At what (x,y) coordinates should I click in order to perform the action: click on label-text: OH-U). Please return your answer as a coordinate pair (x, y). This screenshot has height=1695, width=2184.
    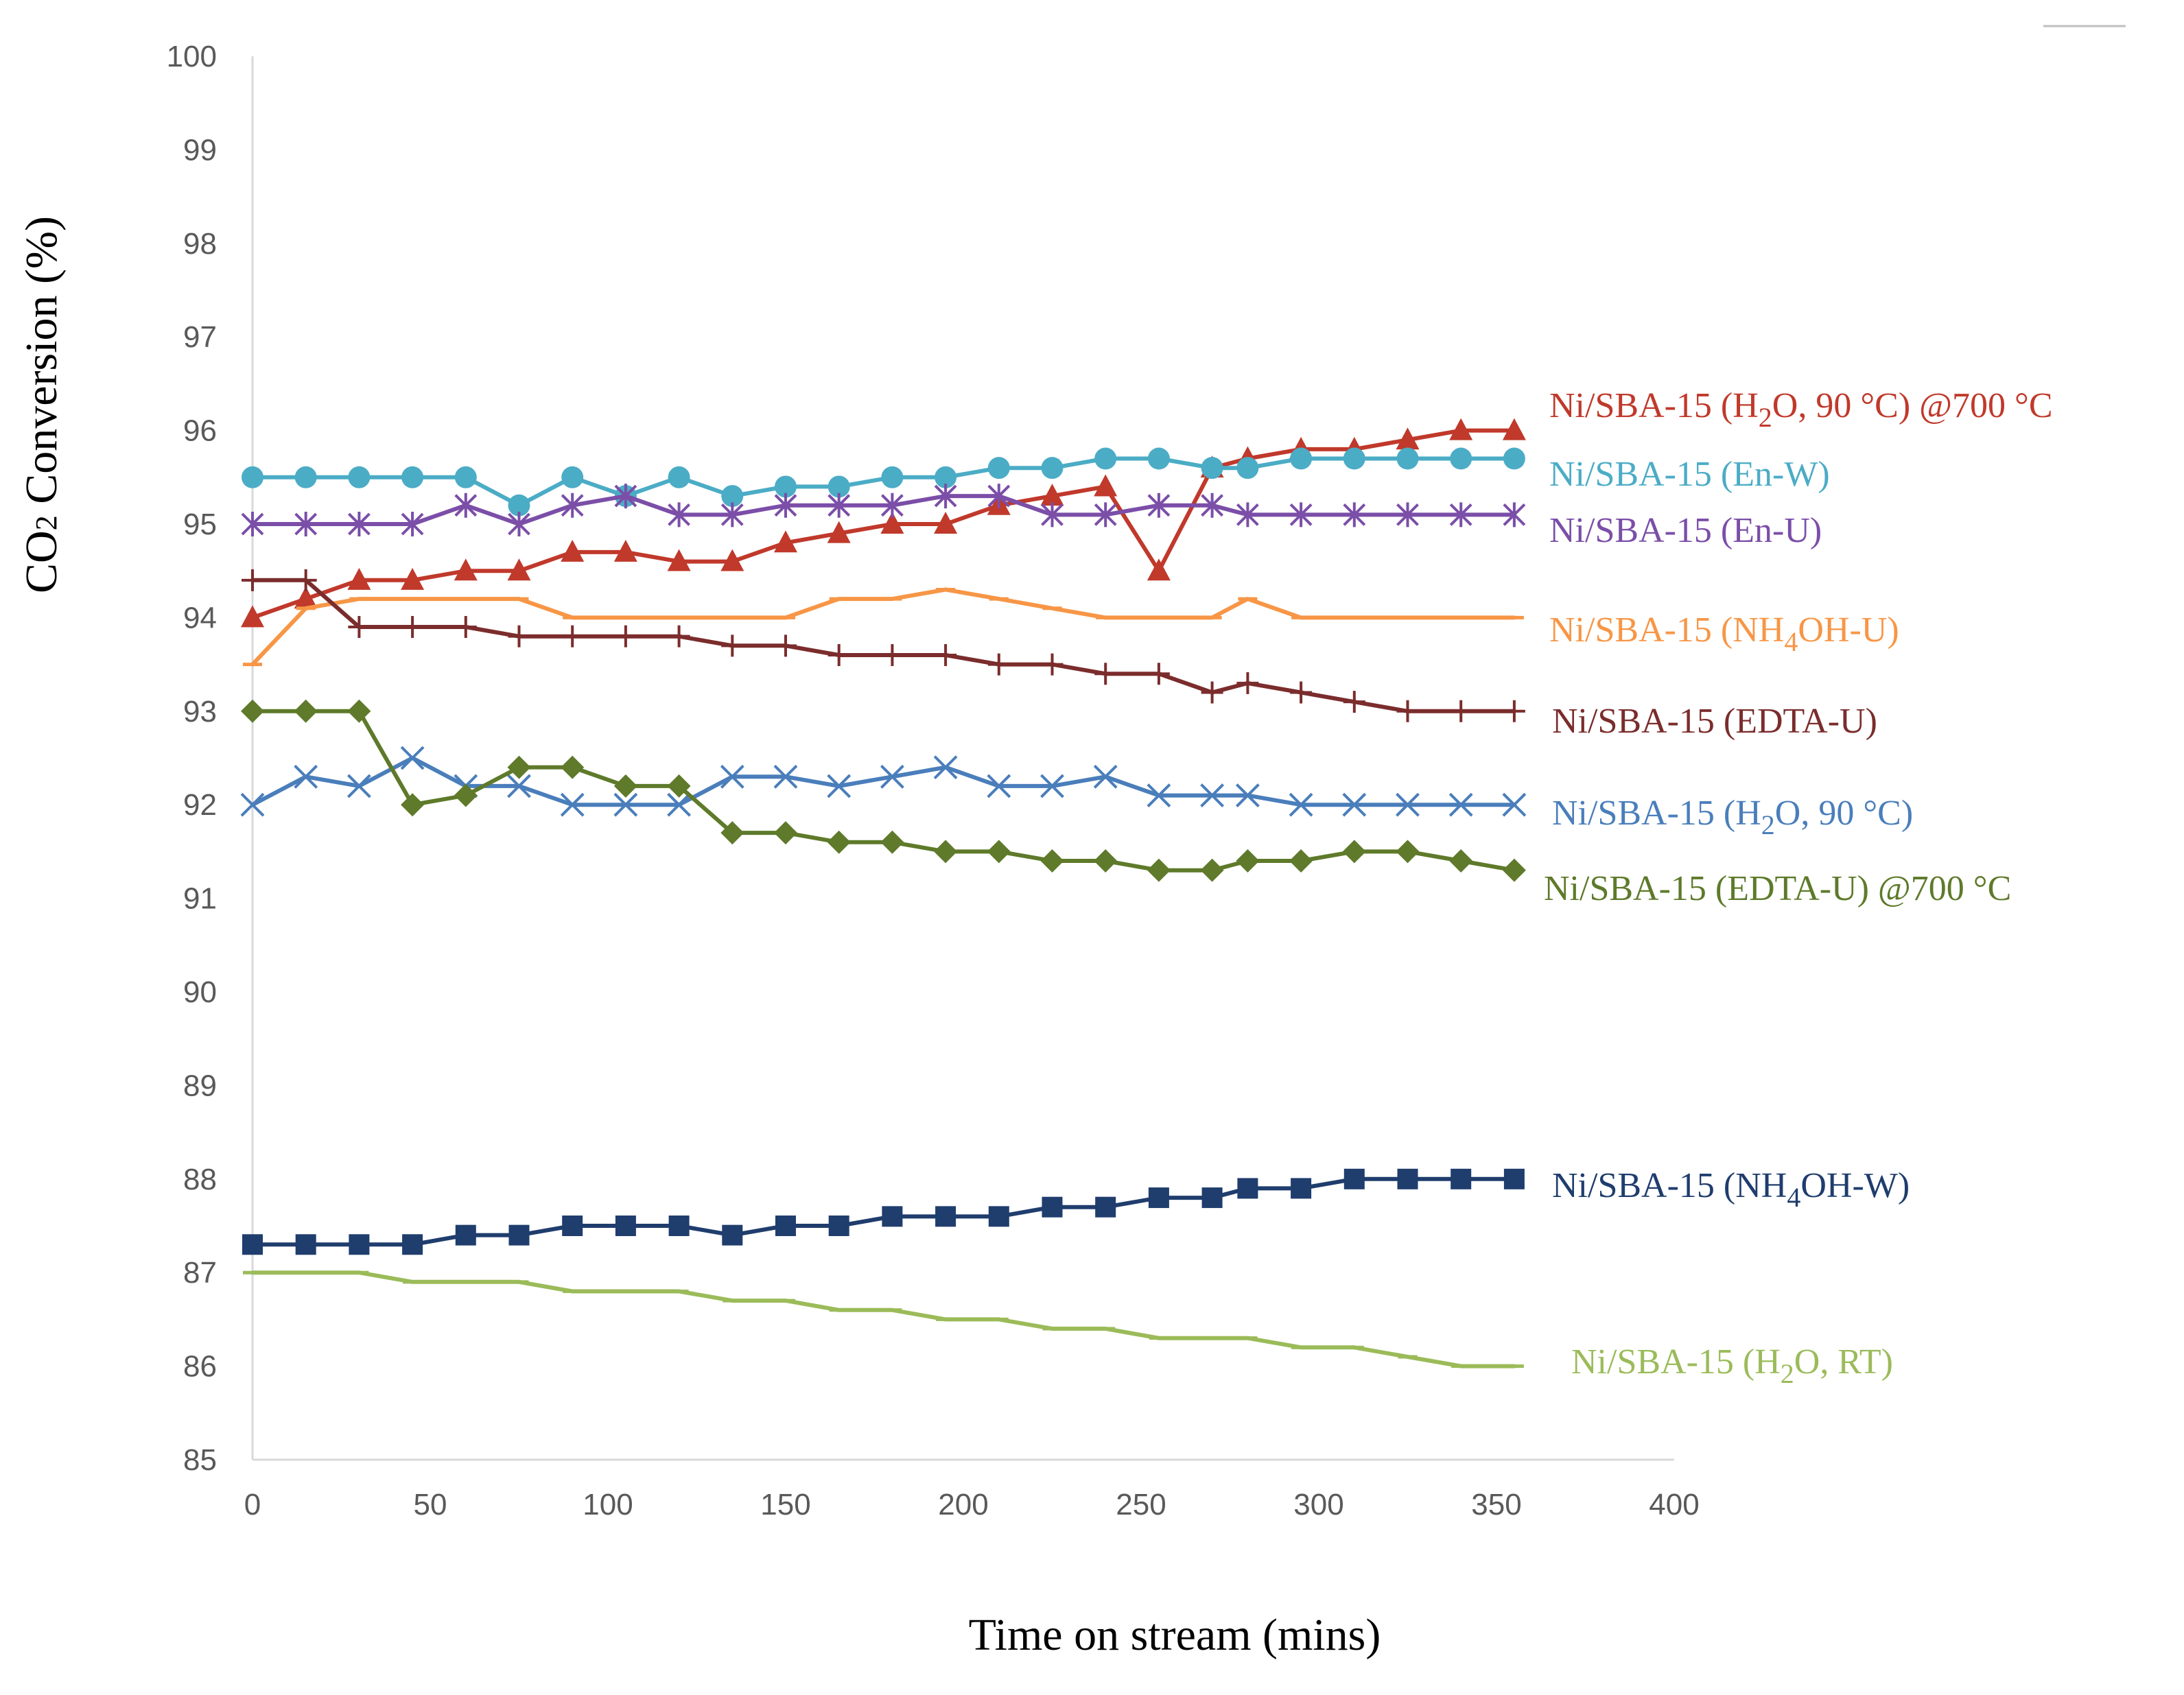
    Looking at the image, I should click on (1848, 630).